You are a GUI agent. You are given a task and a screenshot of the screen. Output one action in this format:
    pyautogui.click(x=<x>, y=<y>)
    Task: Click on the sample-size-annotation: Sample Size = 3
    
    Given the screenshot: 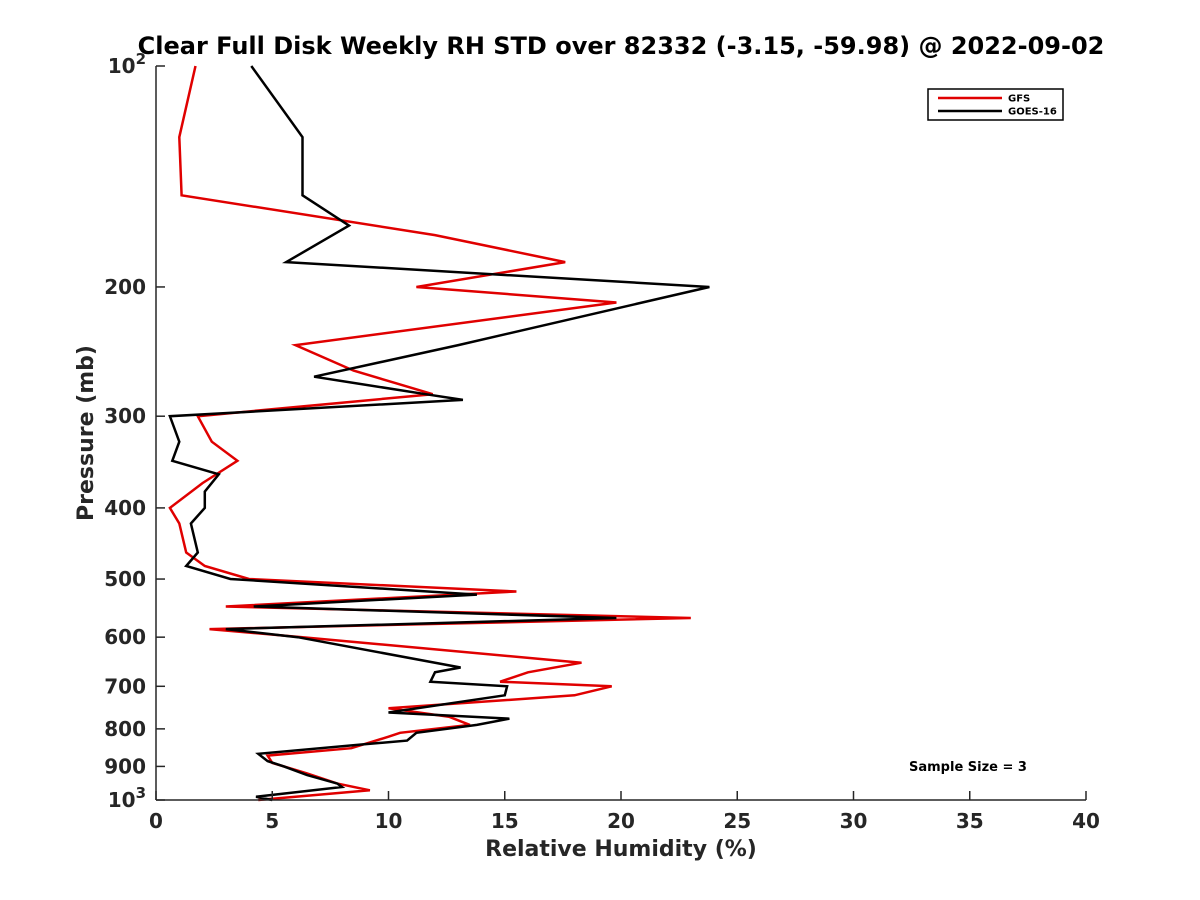 What is the action you would take?
    pyautogui.click(x=968, y=767)
    